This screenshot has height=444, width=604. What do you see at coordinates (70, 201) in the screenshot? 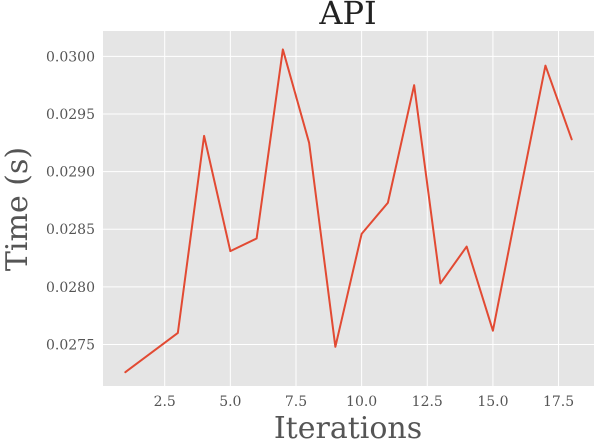
I see `y-axis-ticks: 0.0275 0.0280 0.0285 0.0290 0.0295 0.0300` at bounding box center [70, 201].